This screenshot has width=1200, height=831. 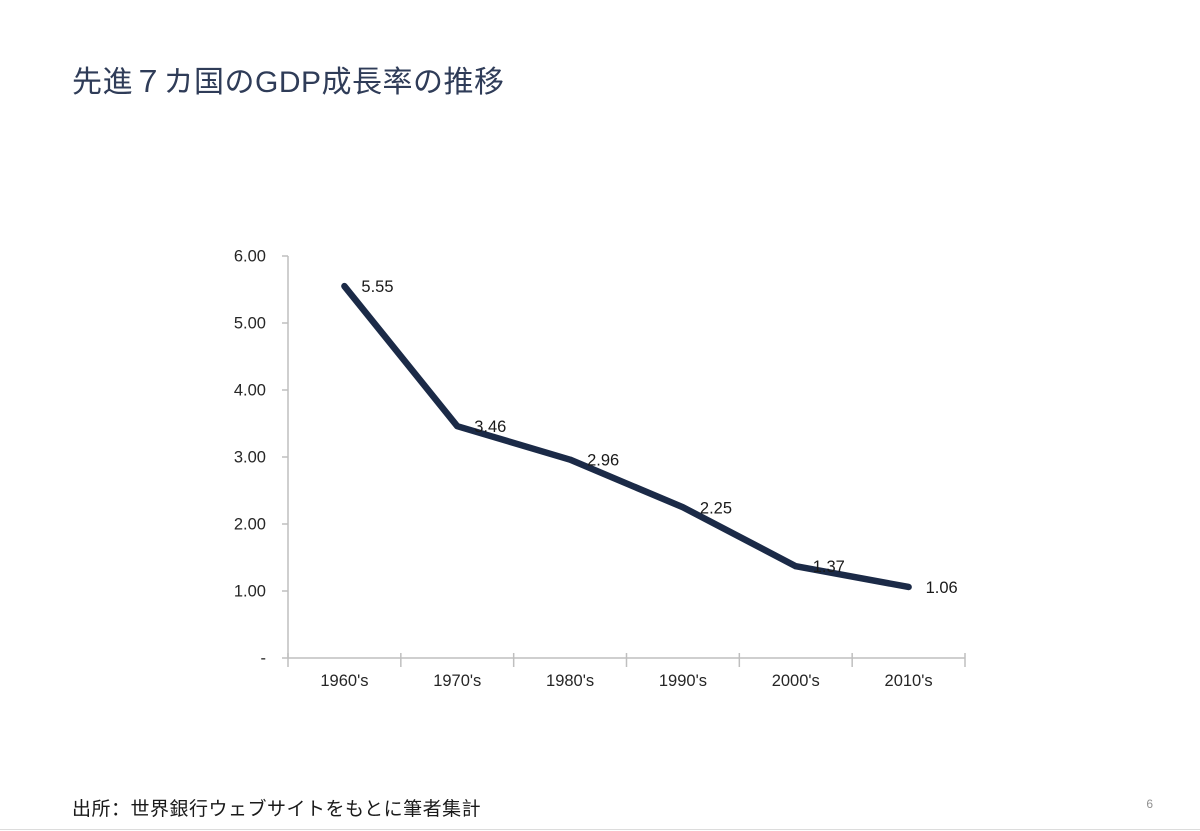 I want to click on source-note: 出所：世界銀行ウェブサイトをもとに筆者集計, so click(x=277, y=809).